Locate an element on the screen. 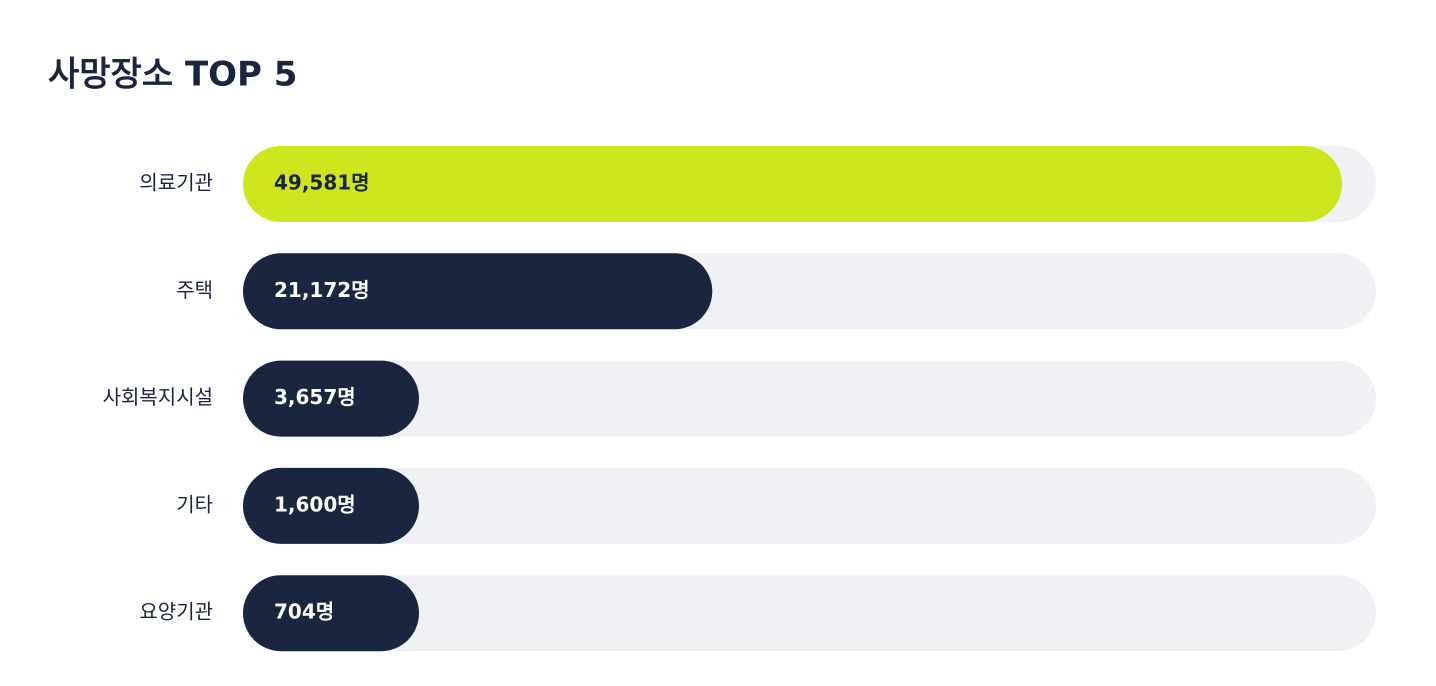  category-label: 요양기관 is located at coordinates (176, 612).